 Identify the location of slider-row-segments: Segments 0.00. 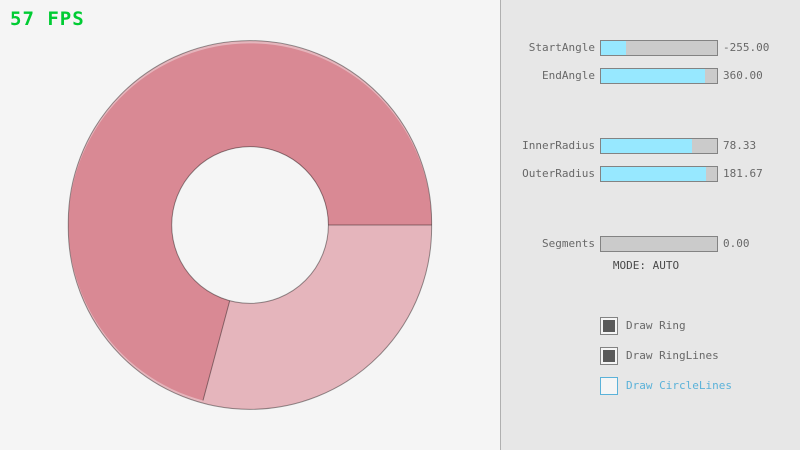
(650, 244).